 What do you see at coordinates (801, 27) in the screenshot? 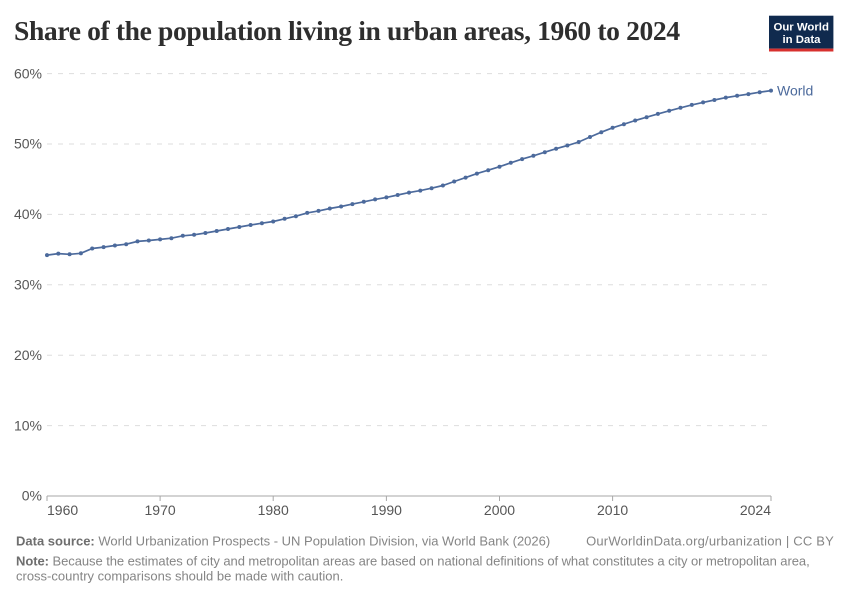
I see `svg-text: Our World` at bounding box center [801, 27].